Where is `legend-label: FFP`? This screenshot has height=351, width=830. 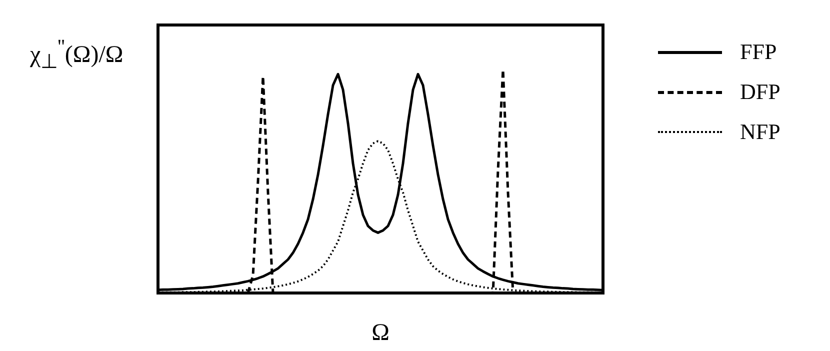
legend-label: FFP is located at coordinates (758, 52).